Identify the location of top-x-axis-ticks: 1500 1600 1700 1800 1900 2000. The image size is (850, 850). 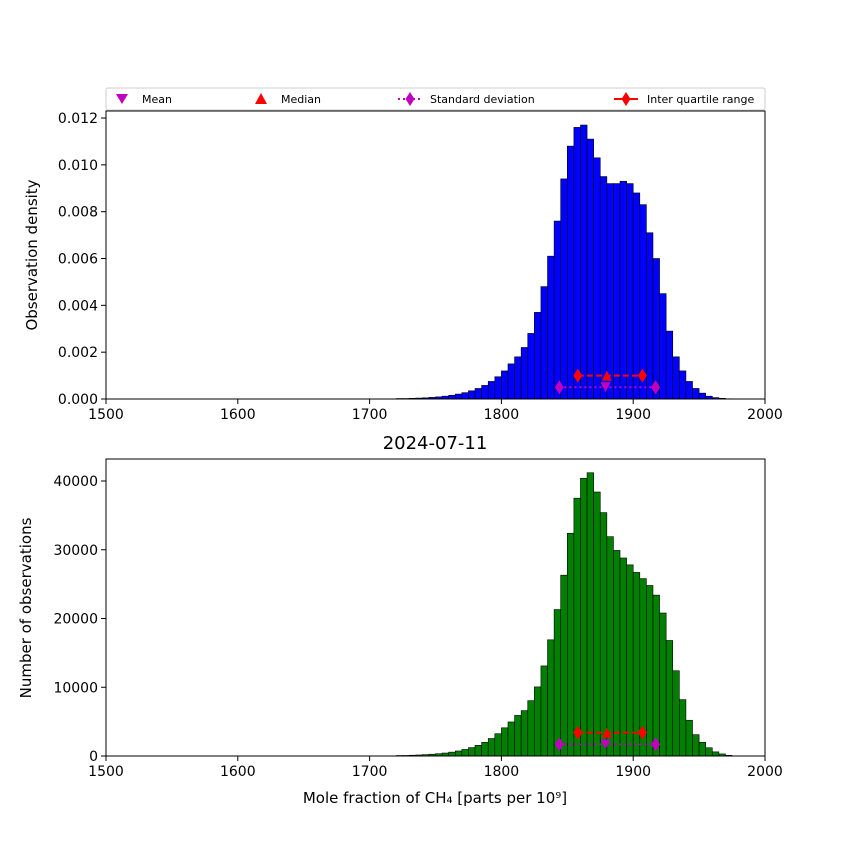
(435, 411).